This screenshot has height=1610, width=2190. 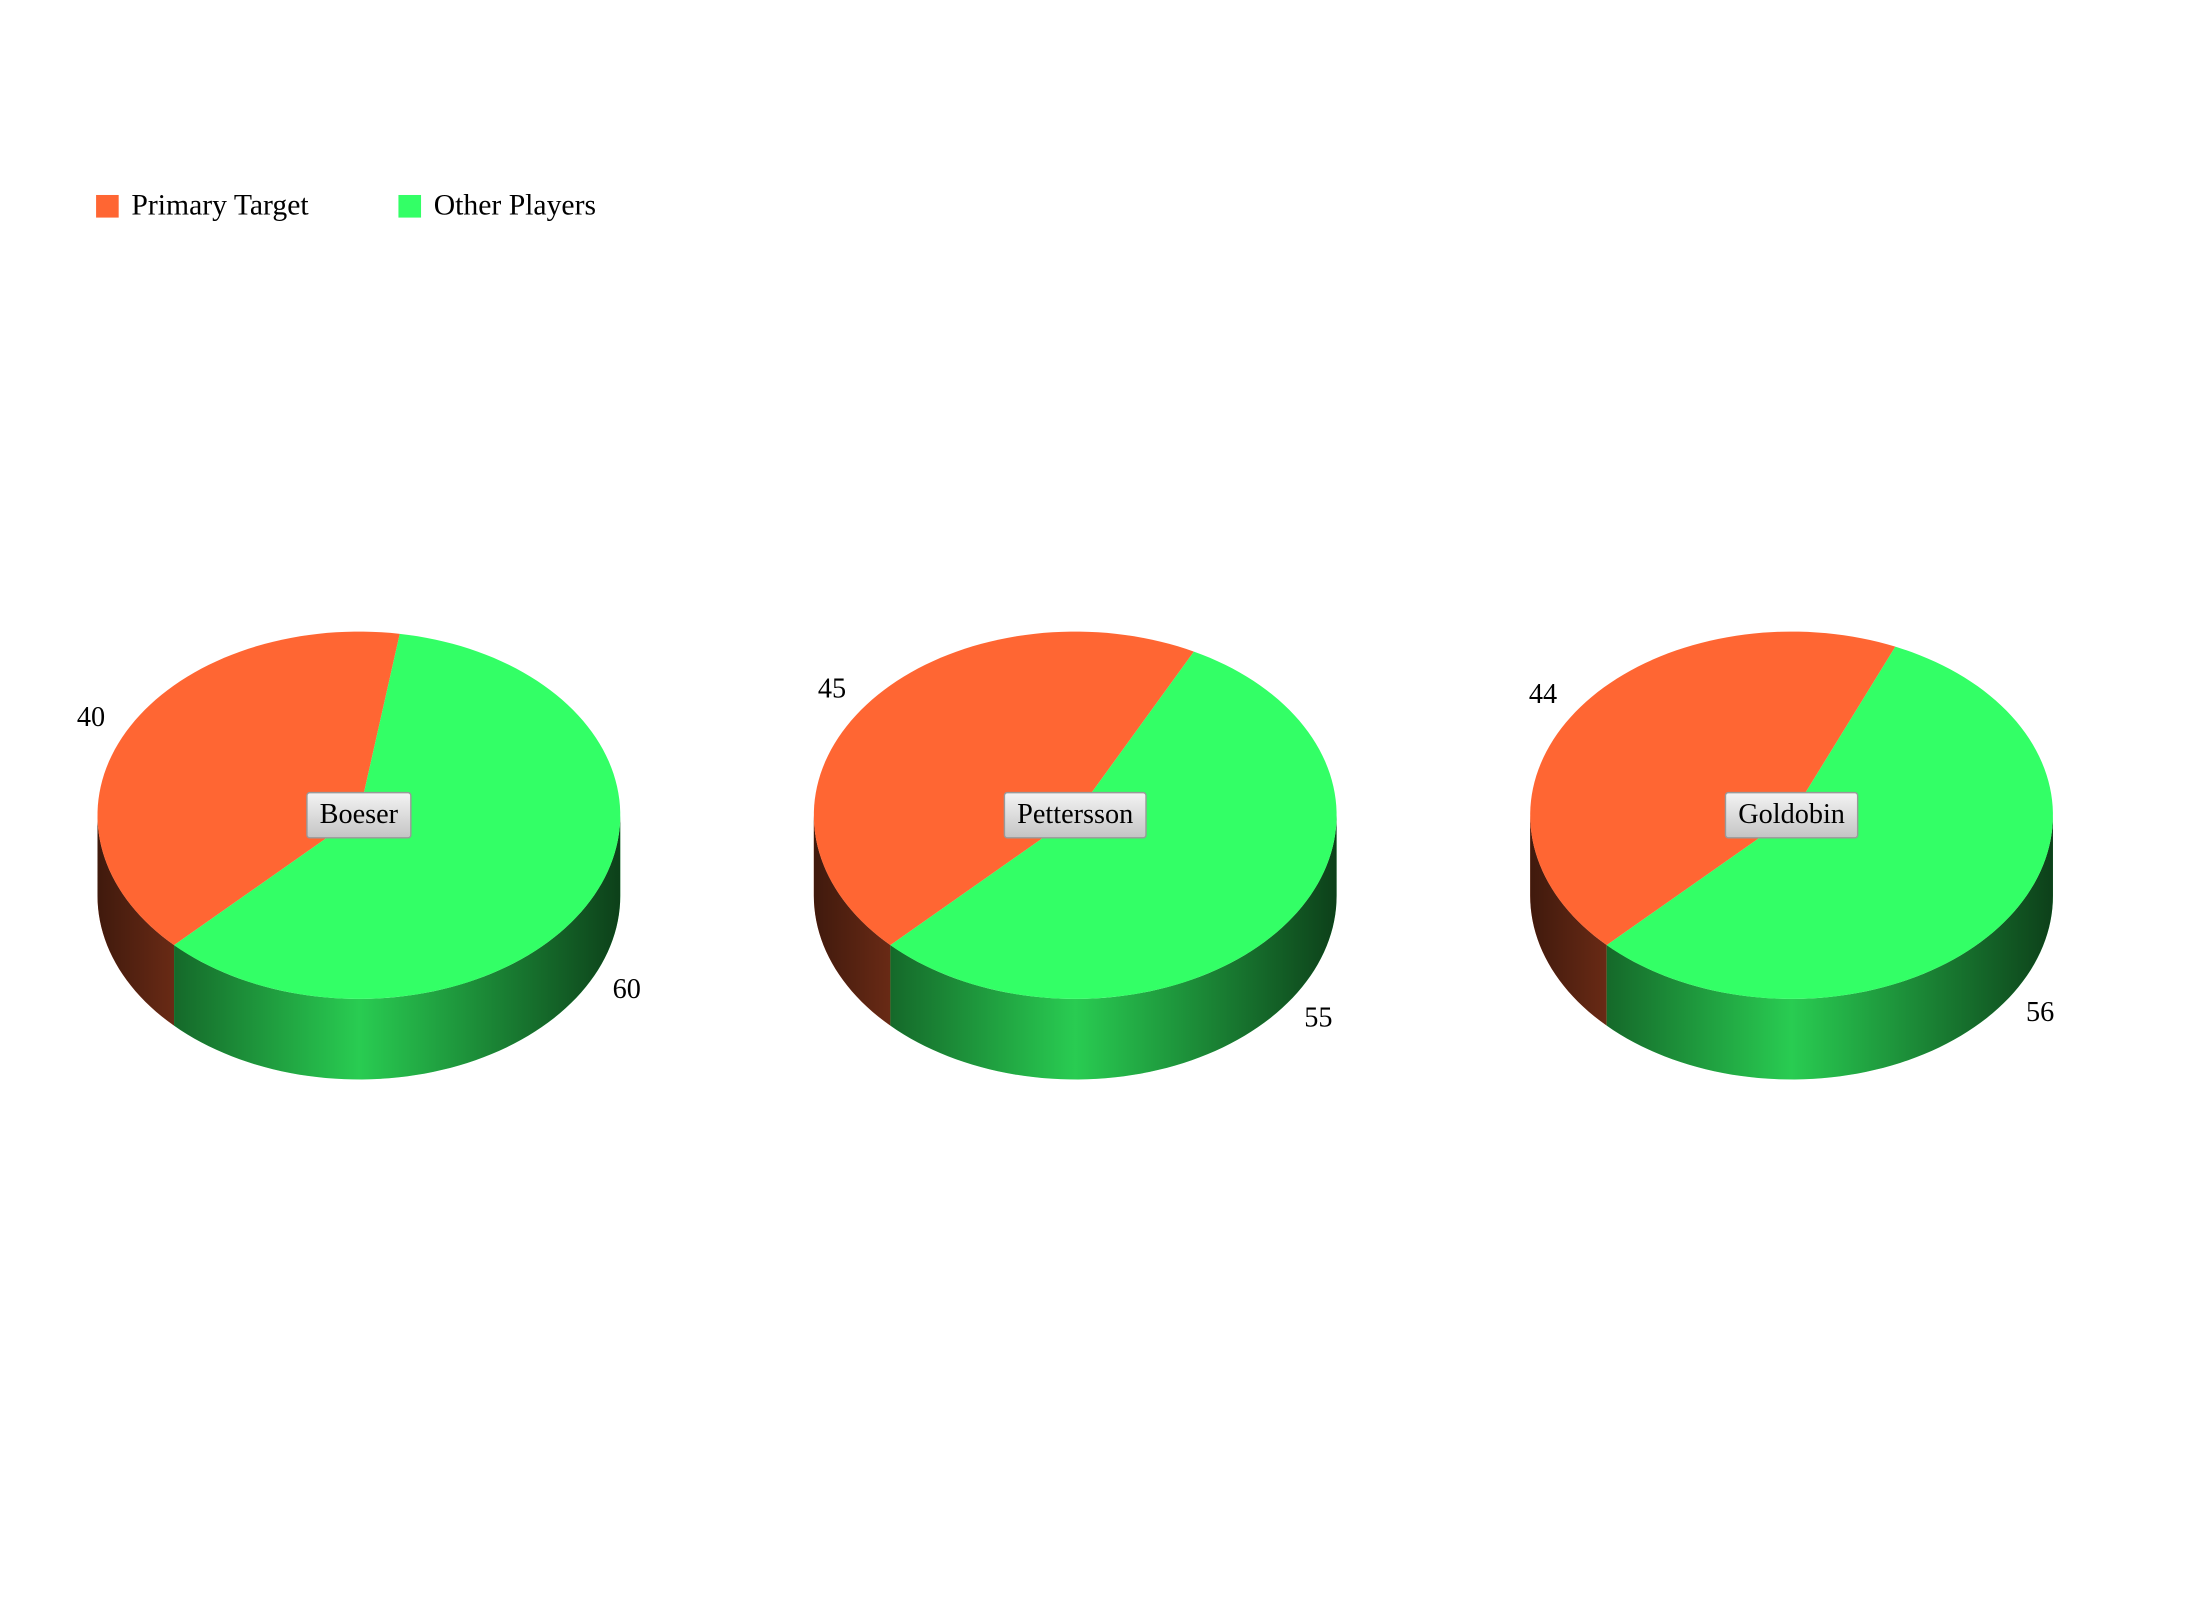 What do you see at coordinates (1318, 1017) in the screenshot?
I see `value-label: 55` at bounding box center [1318, 1017].